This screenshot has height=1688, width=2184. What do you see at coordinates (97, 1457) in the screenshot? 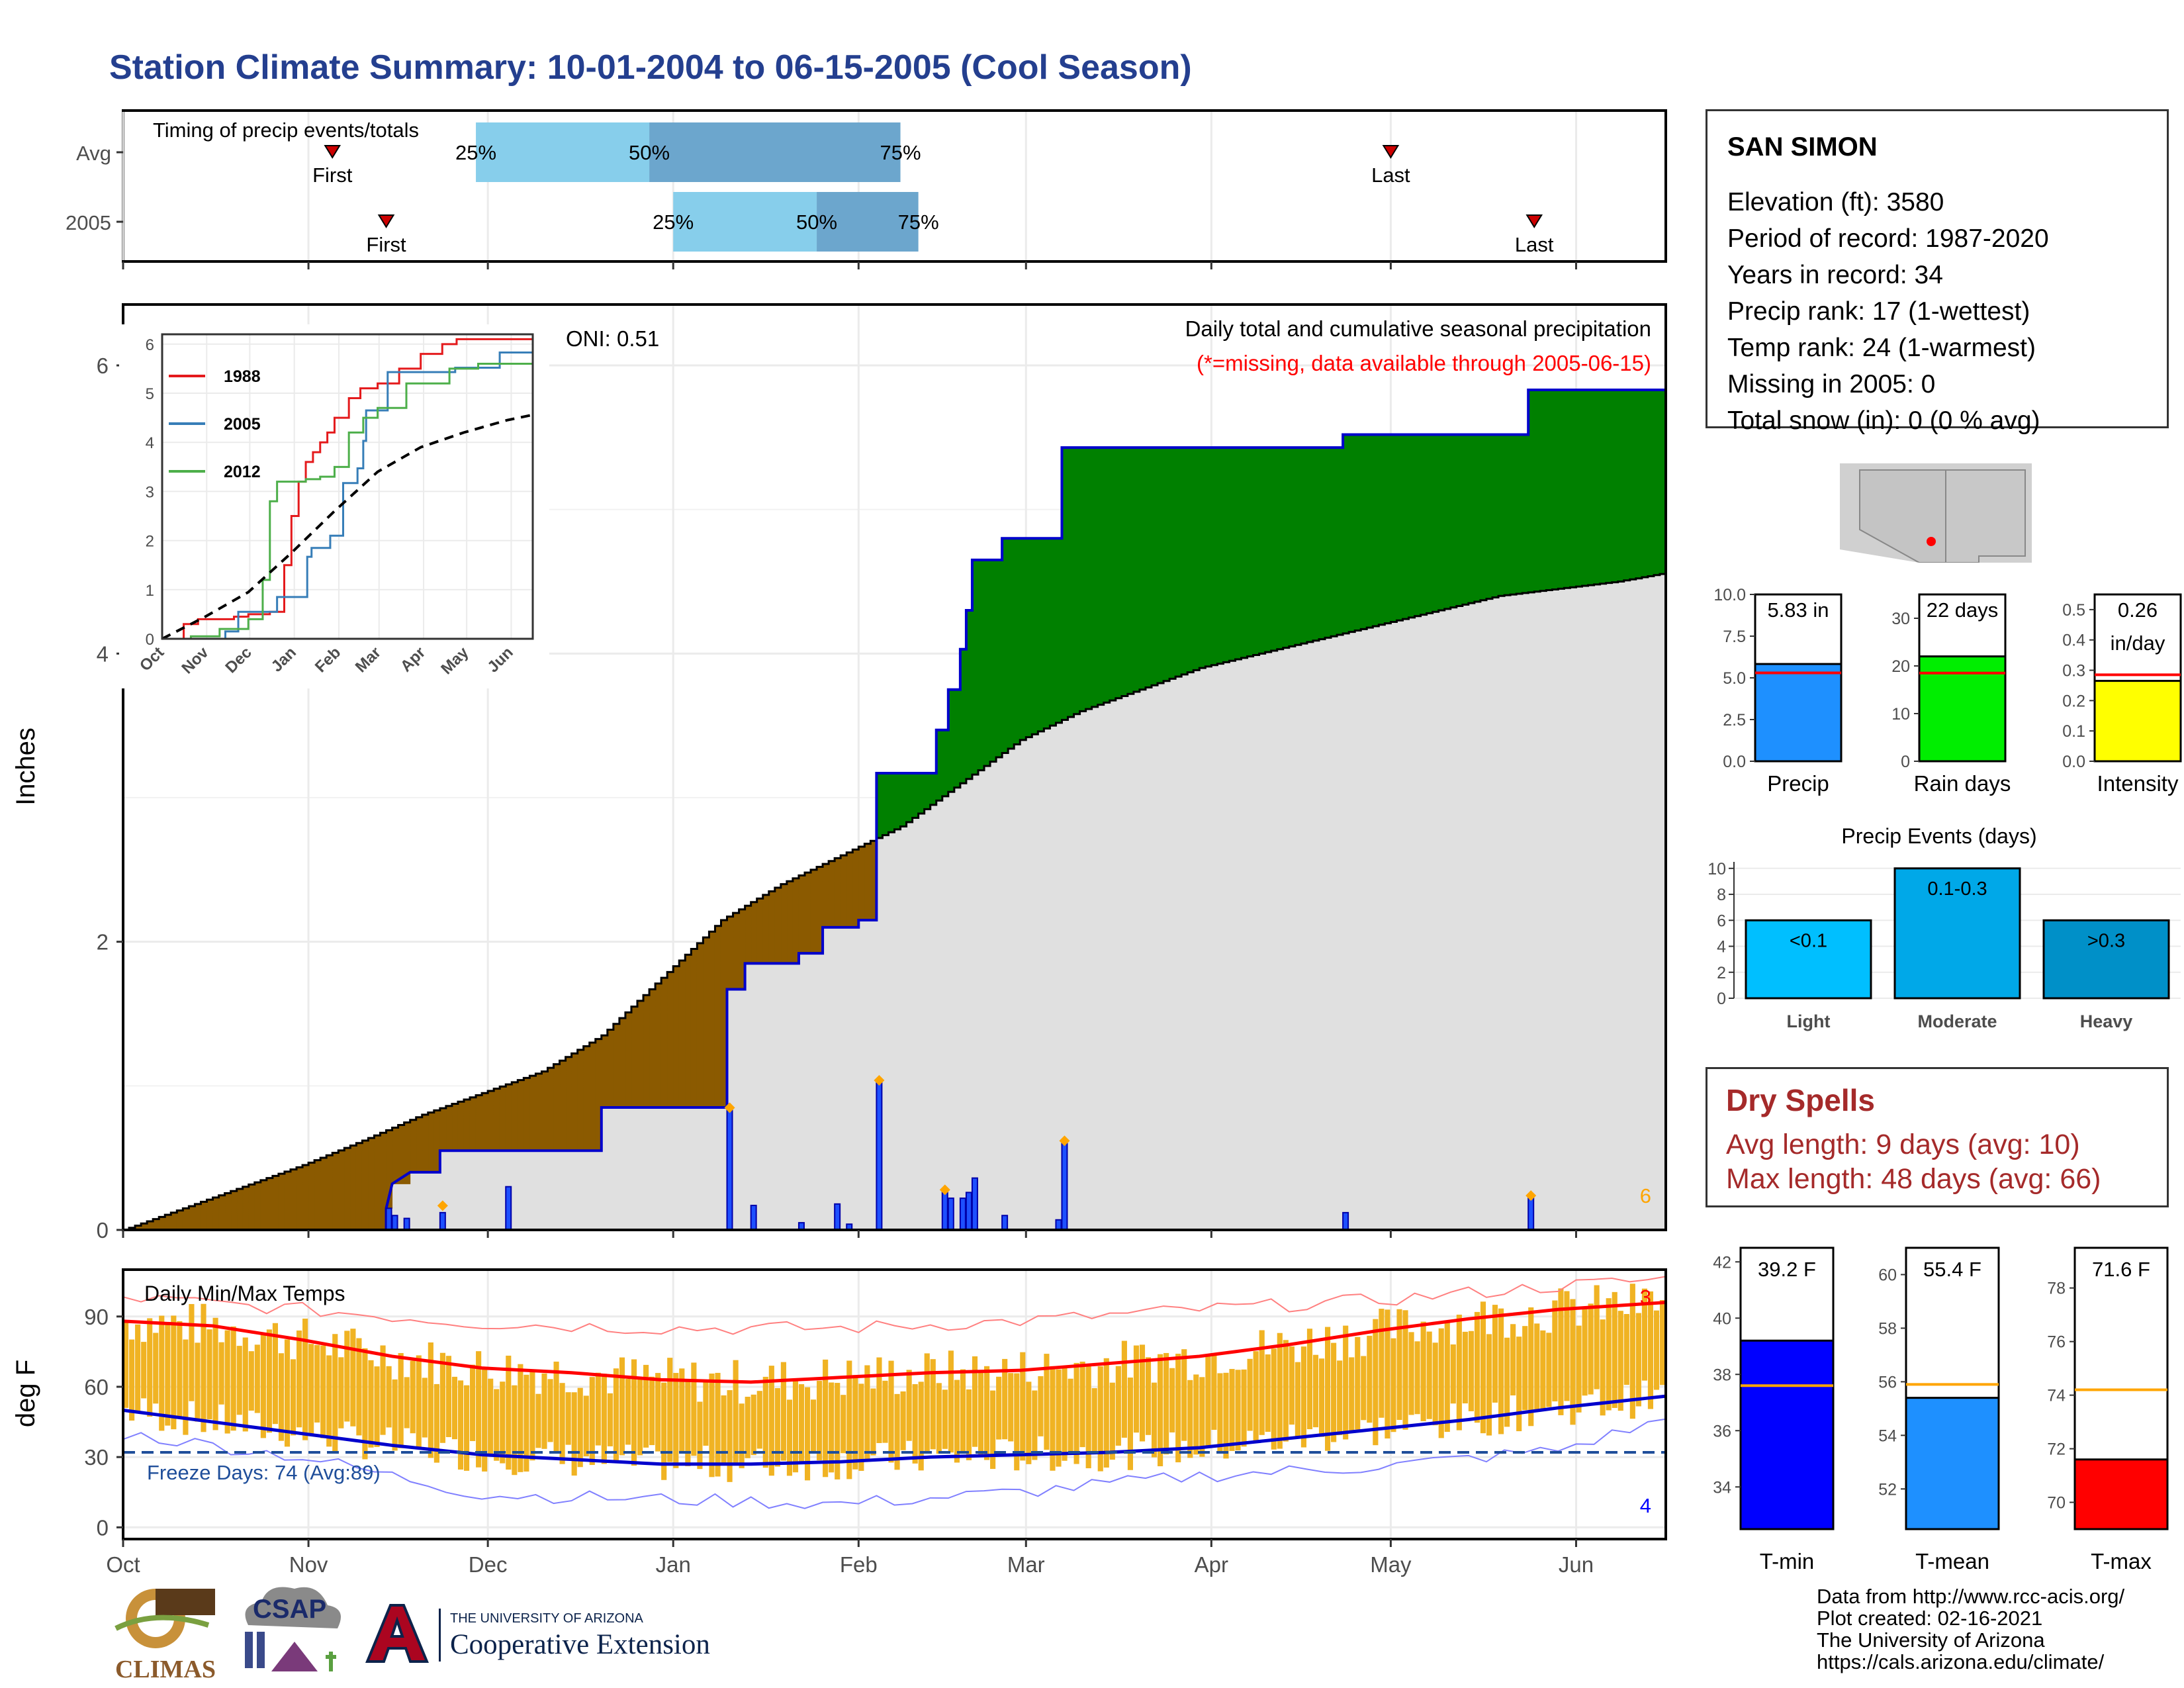
I see `y-tick-label: 30` at bounding box center [97, 1457].